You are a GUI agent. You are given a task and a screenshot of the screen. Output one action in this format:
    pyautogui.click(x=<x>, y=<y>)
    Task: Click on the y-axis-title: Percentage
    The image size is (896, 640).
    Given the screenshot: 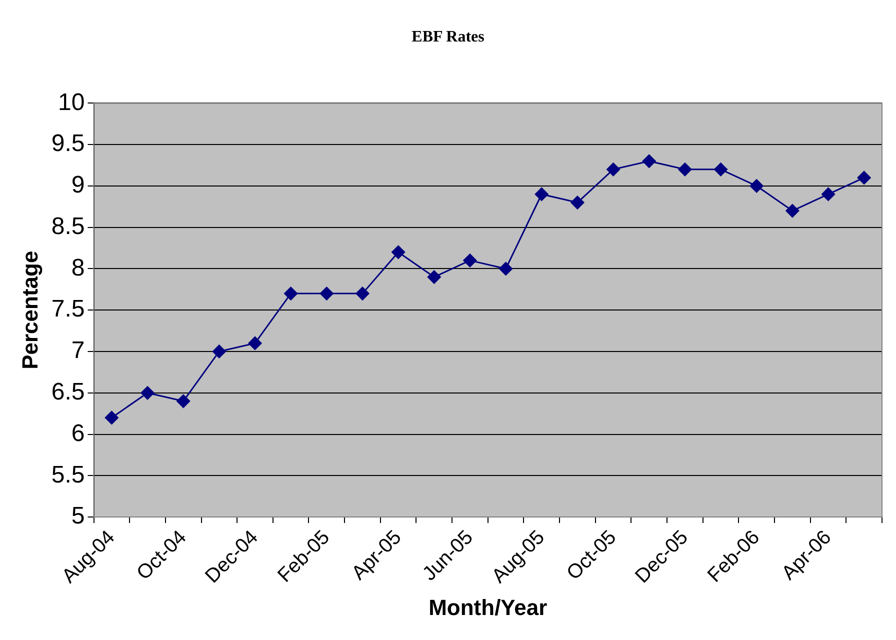 What is the action you would take?
    pyautogui.click(x=29, y=310)
    